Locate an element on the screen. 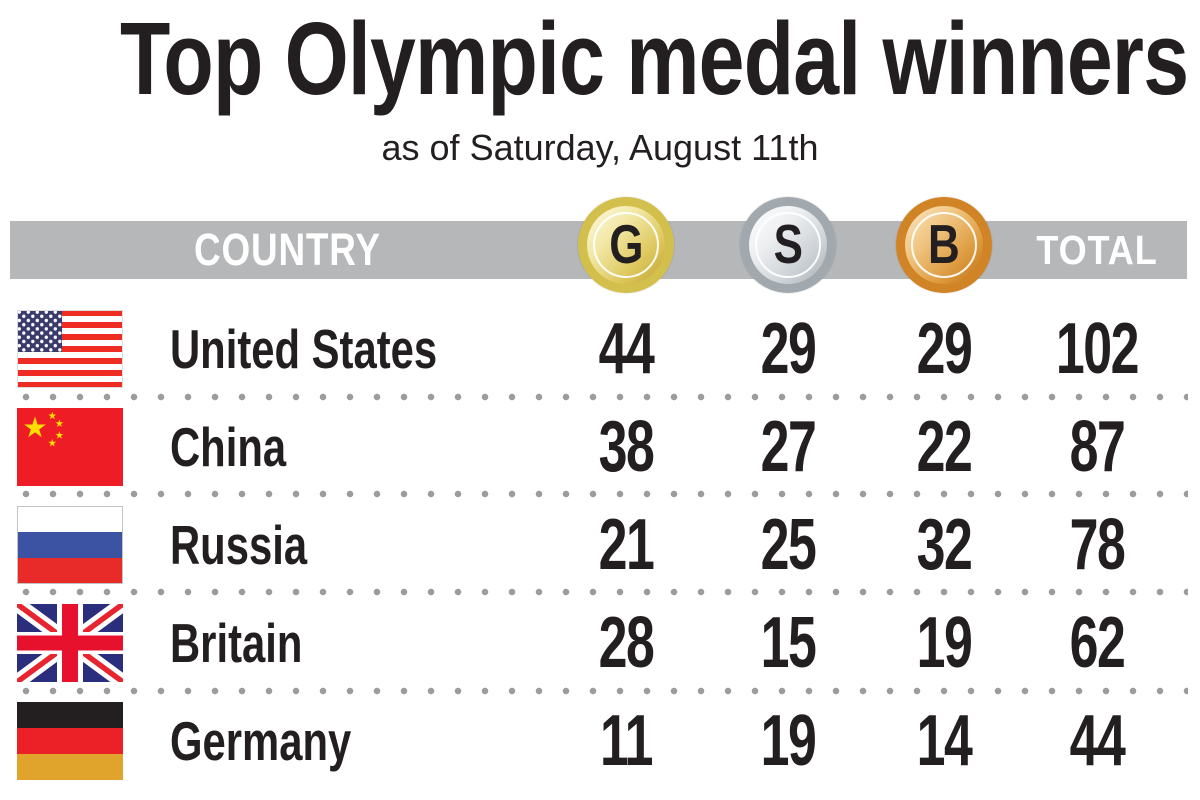 The image size is (1200, 800). table-row-russia: Russia 21 25 32 78 is located at coordinates (600, 545).